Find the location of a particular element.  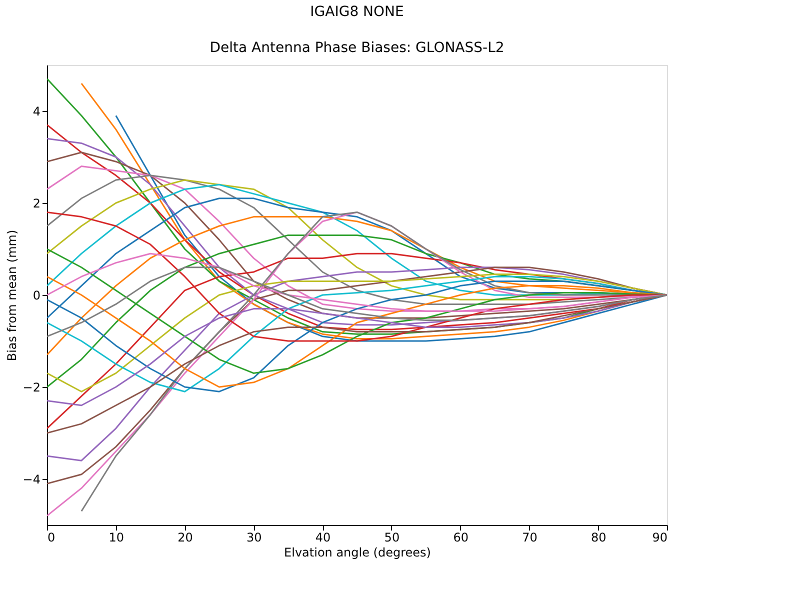

y-tick-label: −4 is located at coordinates (31, 479).